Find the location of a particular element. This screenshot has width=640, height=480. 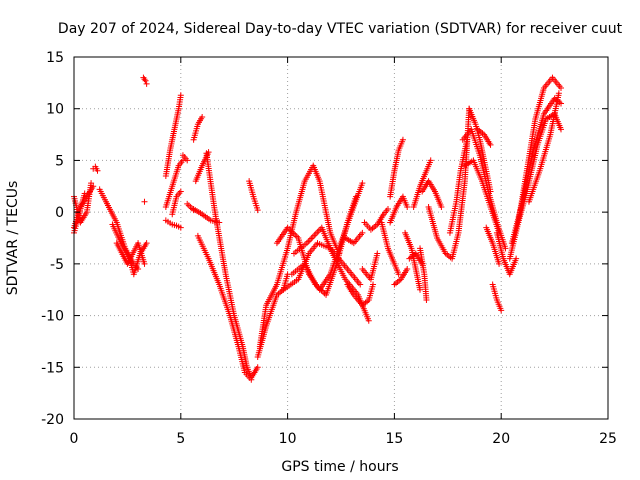

series-track-ap is located at coordinates (458, 186).